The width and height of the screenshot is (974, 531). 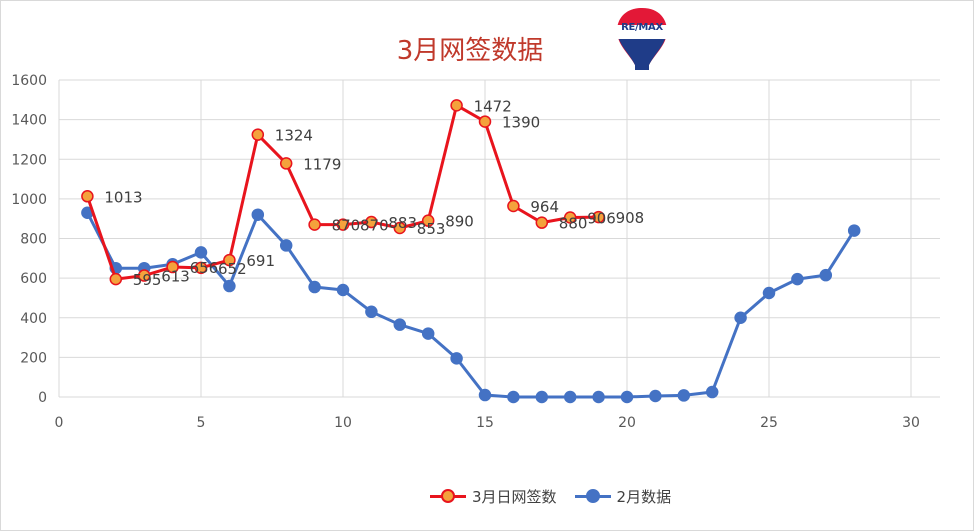 I want to click on data-label: 880, so click(x=573, y=224).